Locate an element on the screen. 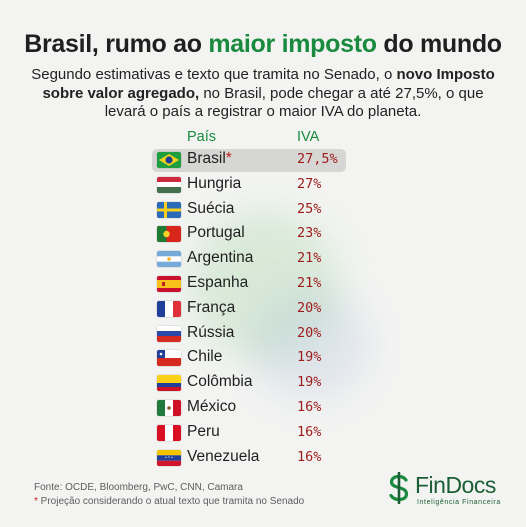 This screenshot has height=527, width=526. country-name: Hungria is located at coordinates (214, 183).